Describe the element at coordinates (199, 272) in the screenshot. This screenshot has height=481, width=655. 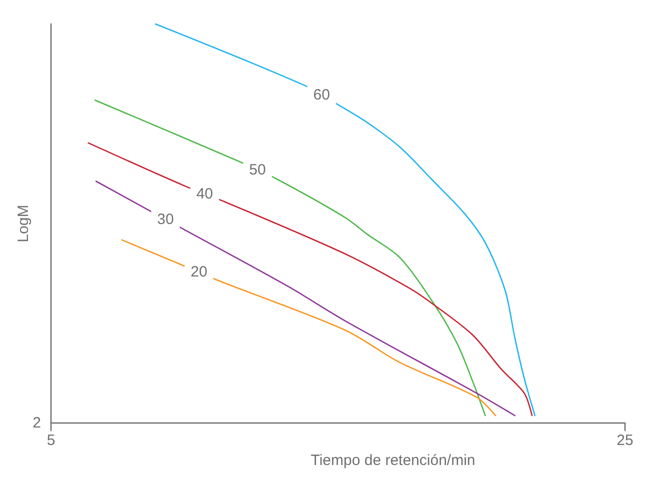
I see `series-label: 20` at that location.